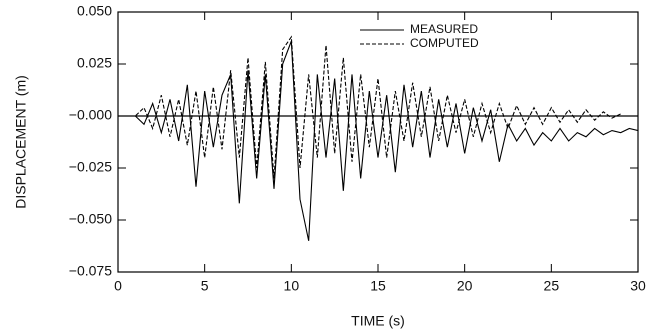  I want to click on x-tick-label: 20, so click(465, 286).